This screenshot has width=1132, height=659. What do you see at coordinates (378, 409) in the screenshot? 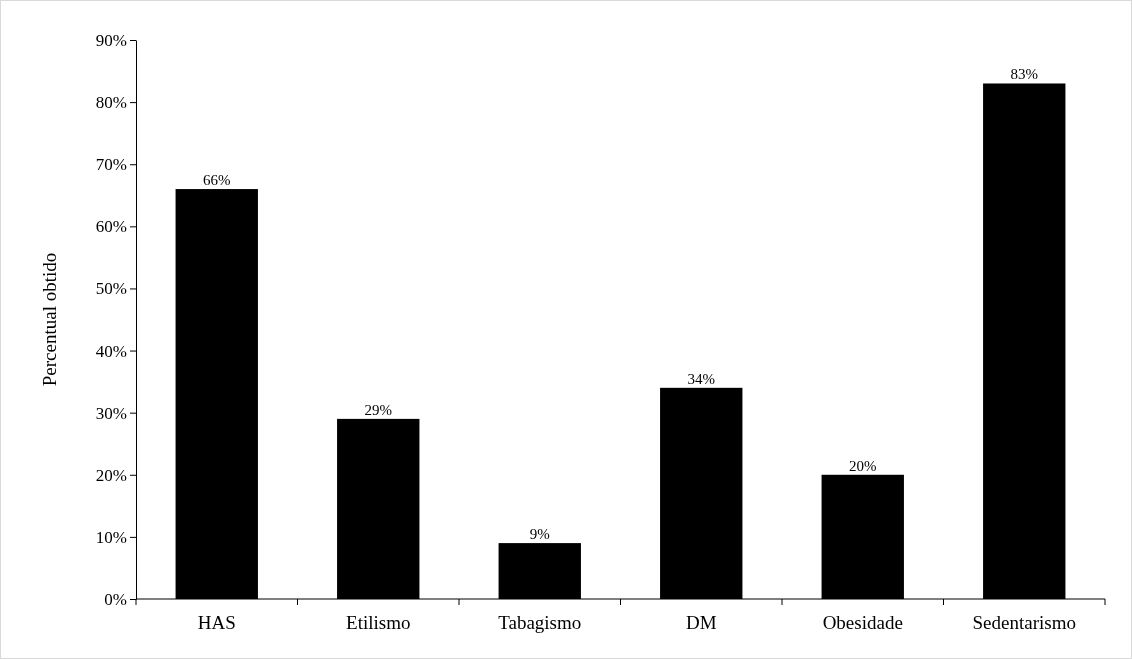
I see `data-label: 29%` at bounding box center [378, 409].